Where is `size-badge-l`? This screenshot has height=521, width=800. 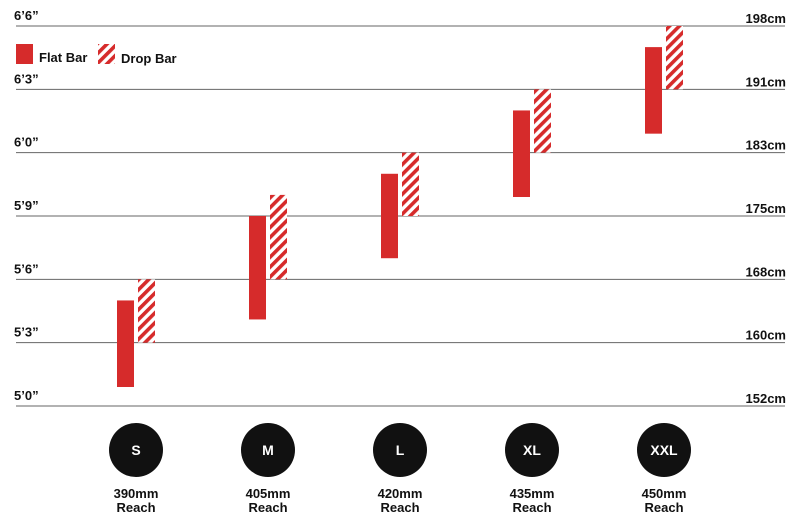 size-badge-l is located at coordinates (400, 450).